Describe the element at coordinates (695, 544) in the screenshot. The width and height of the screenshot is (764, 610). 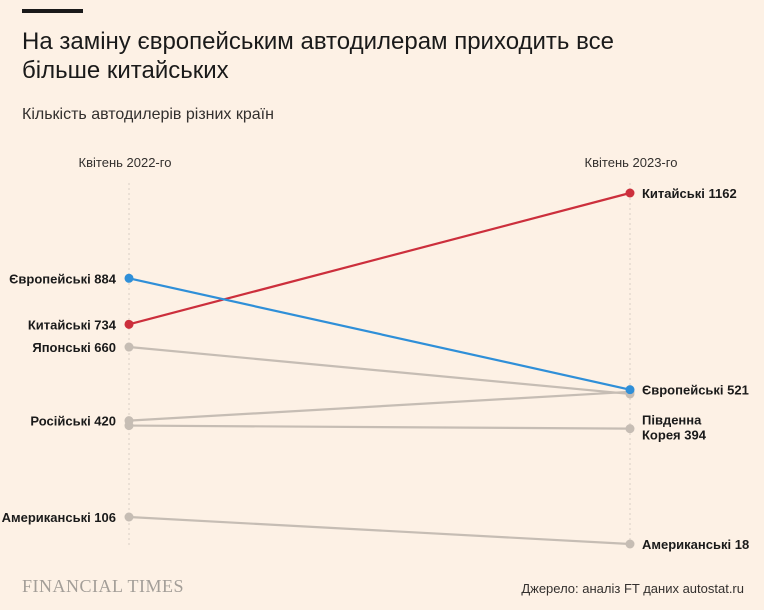
I see `label-2023-американські: Американські 18` at that location.